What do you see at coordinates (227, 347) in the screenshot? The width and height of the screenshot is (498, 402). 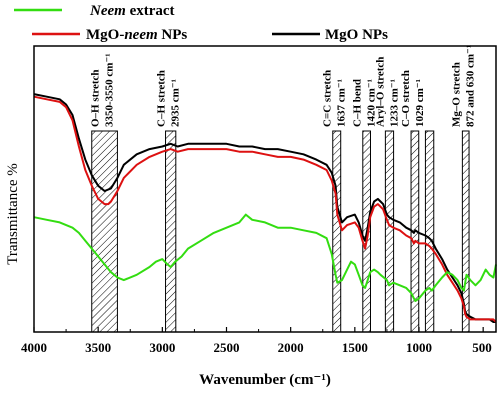 I see `x-tick-label-2500: 2500` at bounding box center [227, 347].